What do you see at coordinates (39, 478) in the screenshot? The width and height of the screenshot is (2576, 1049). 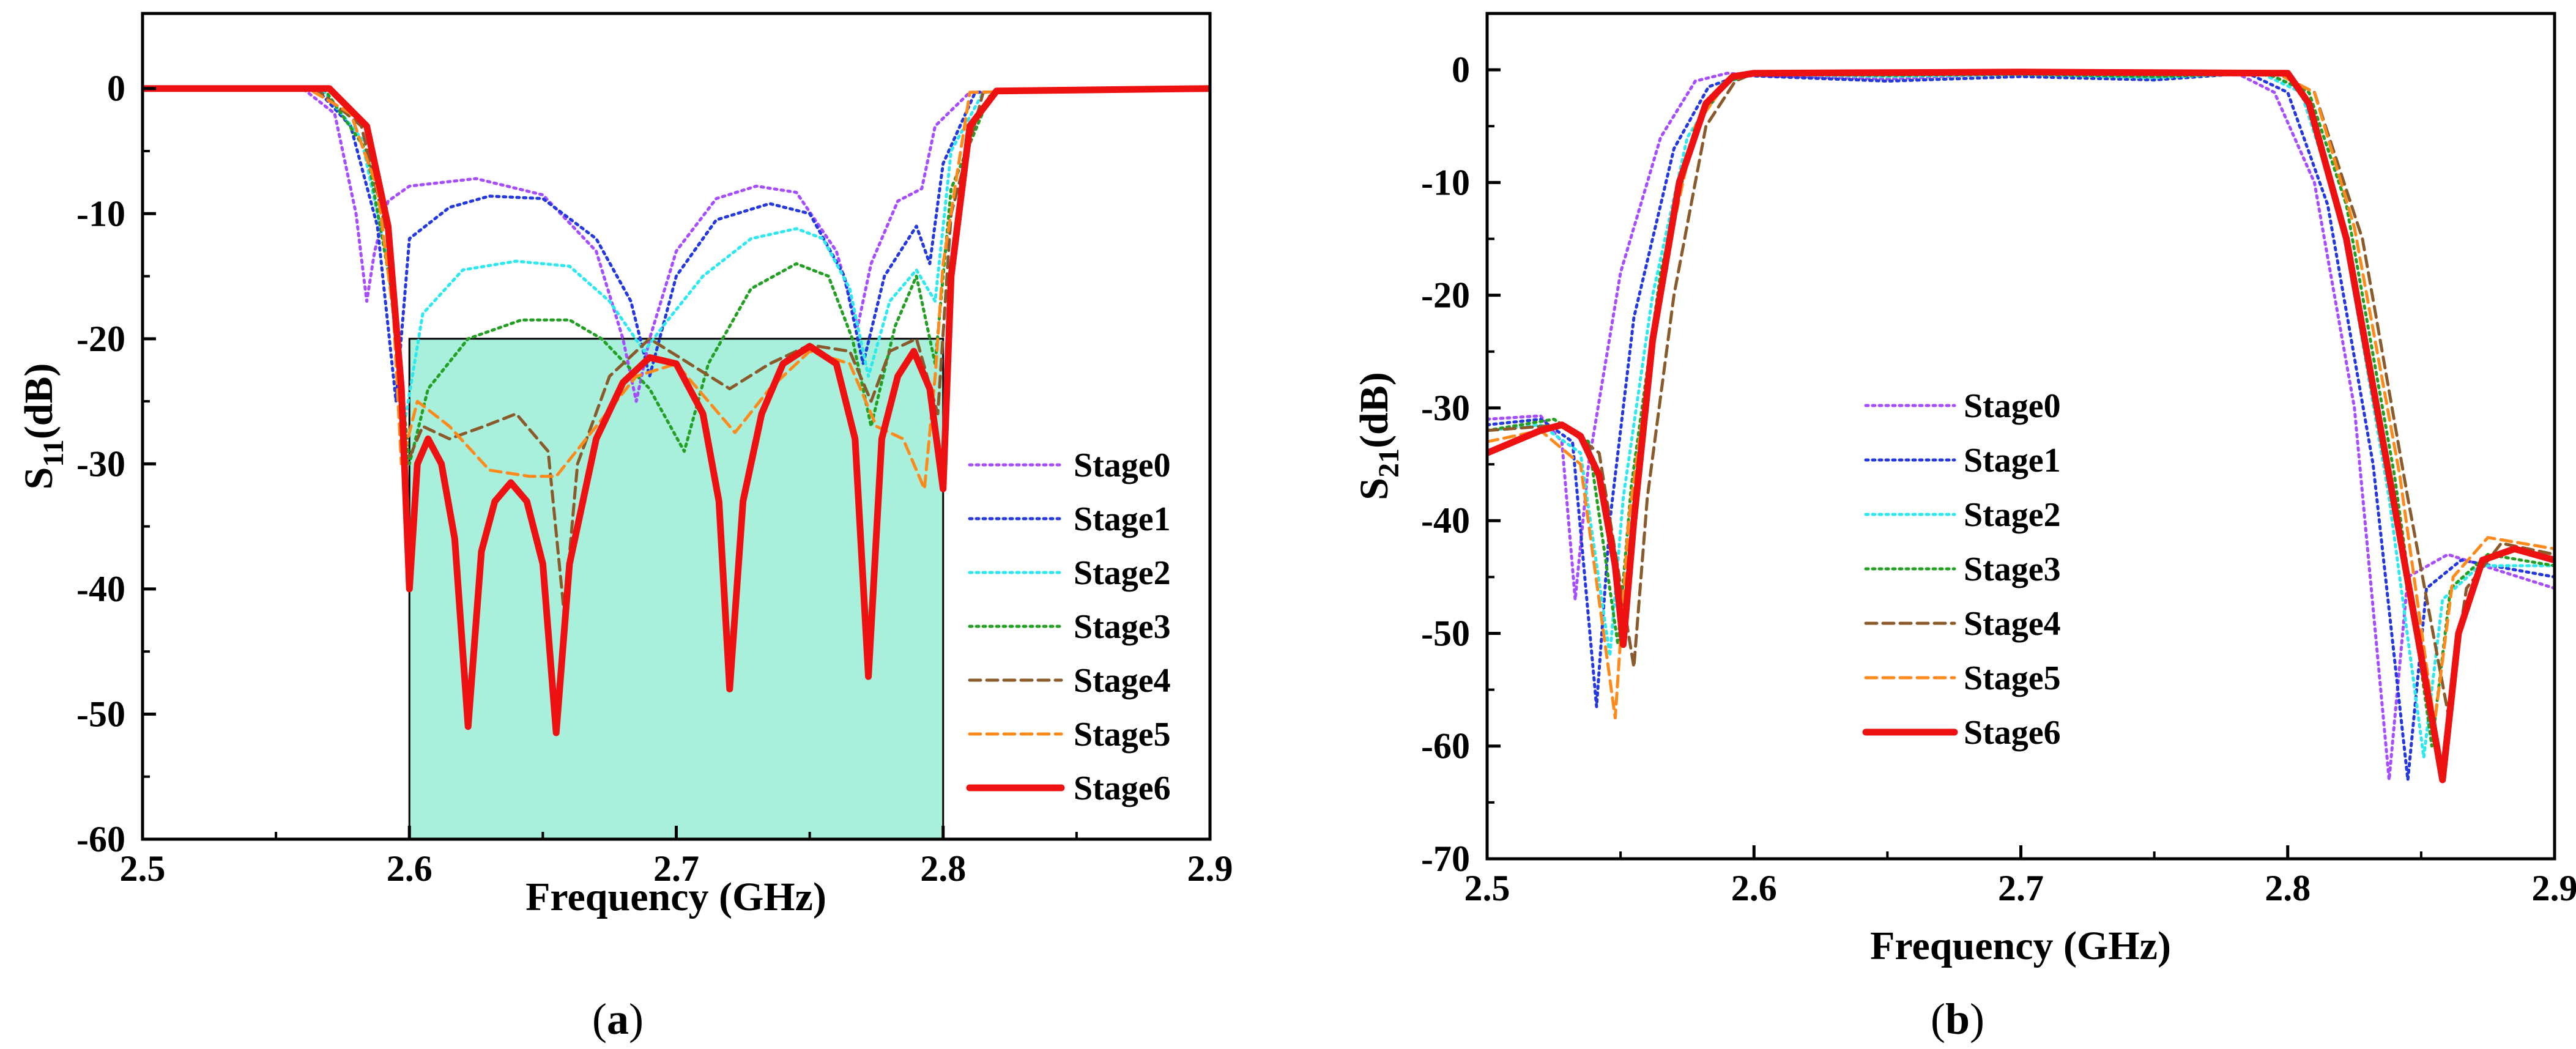 I see `y-axis-label-a-main: S` at bounding box center [39, 478].